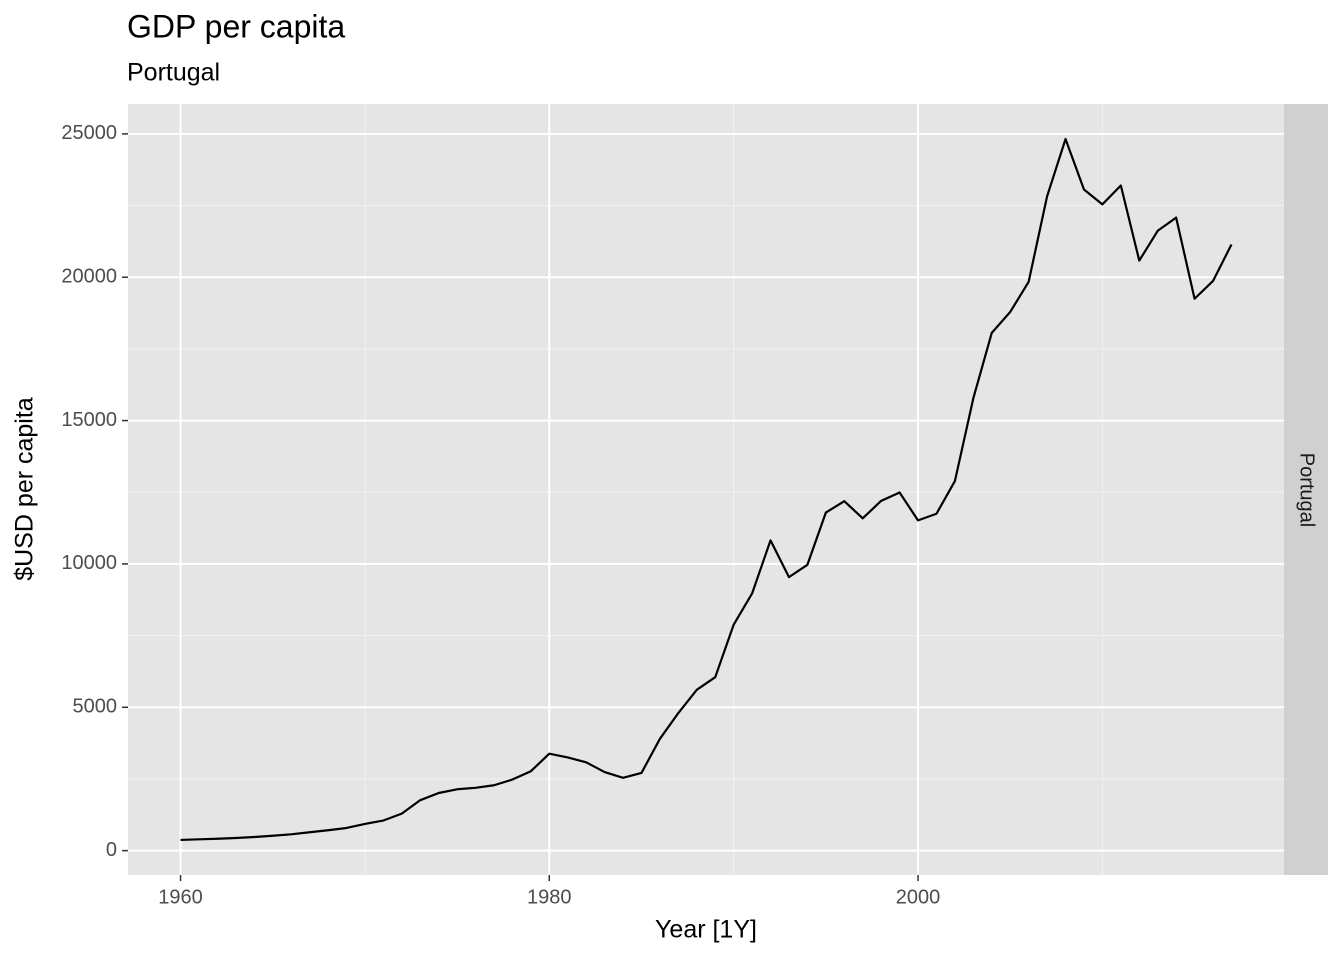 The width and height of the screenshot is (1344, 960). Describe the element at coordinates (111, 850) in the screenshot. I see `y-tick-label: 0` at that location.